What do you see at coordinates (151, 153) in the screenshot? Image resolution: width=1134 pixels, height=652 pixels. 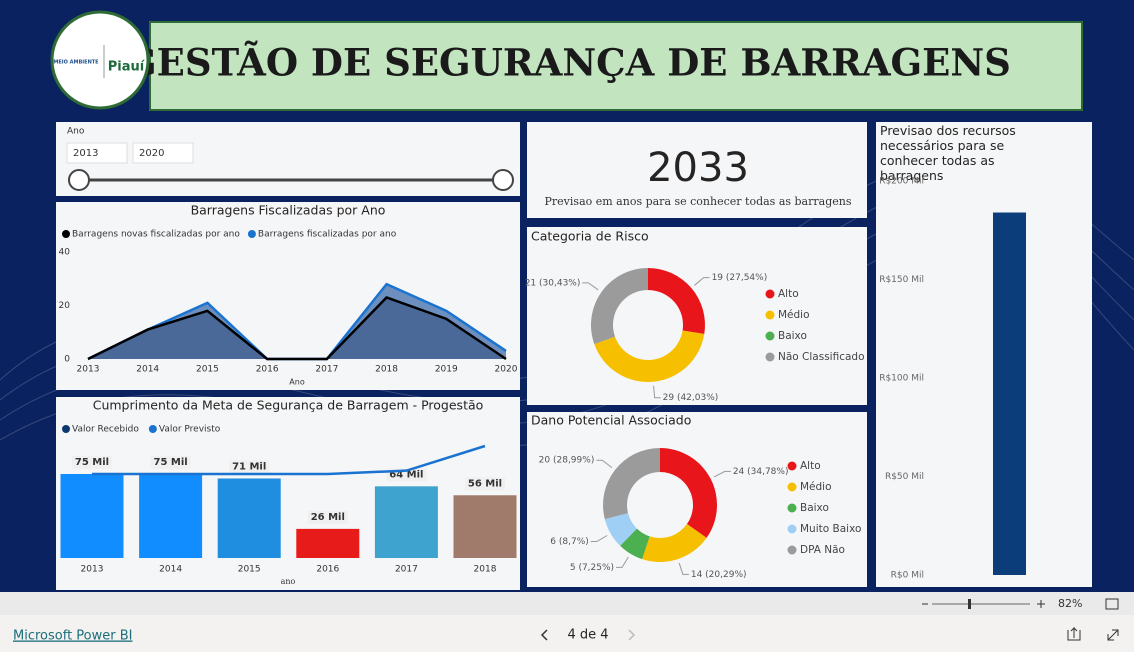 I see `slicer-to: 2020` at bounding box center [151, 153].